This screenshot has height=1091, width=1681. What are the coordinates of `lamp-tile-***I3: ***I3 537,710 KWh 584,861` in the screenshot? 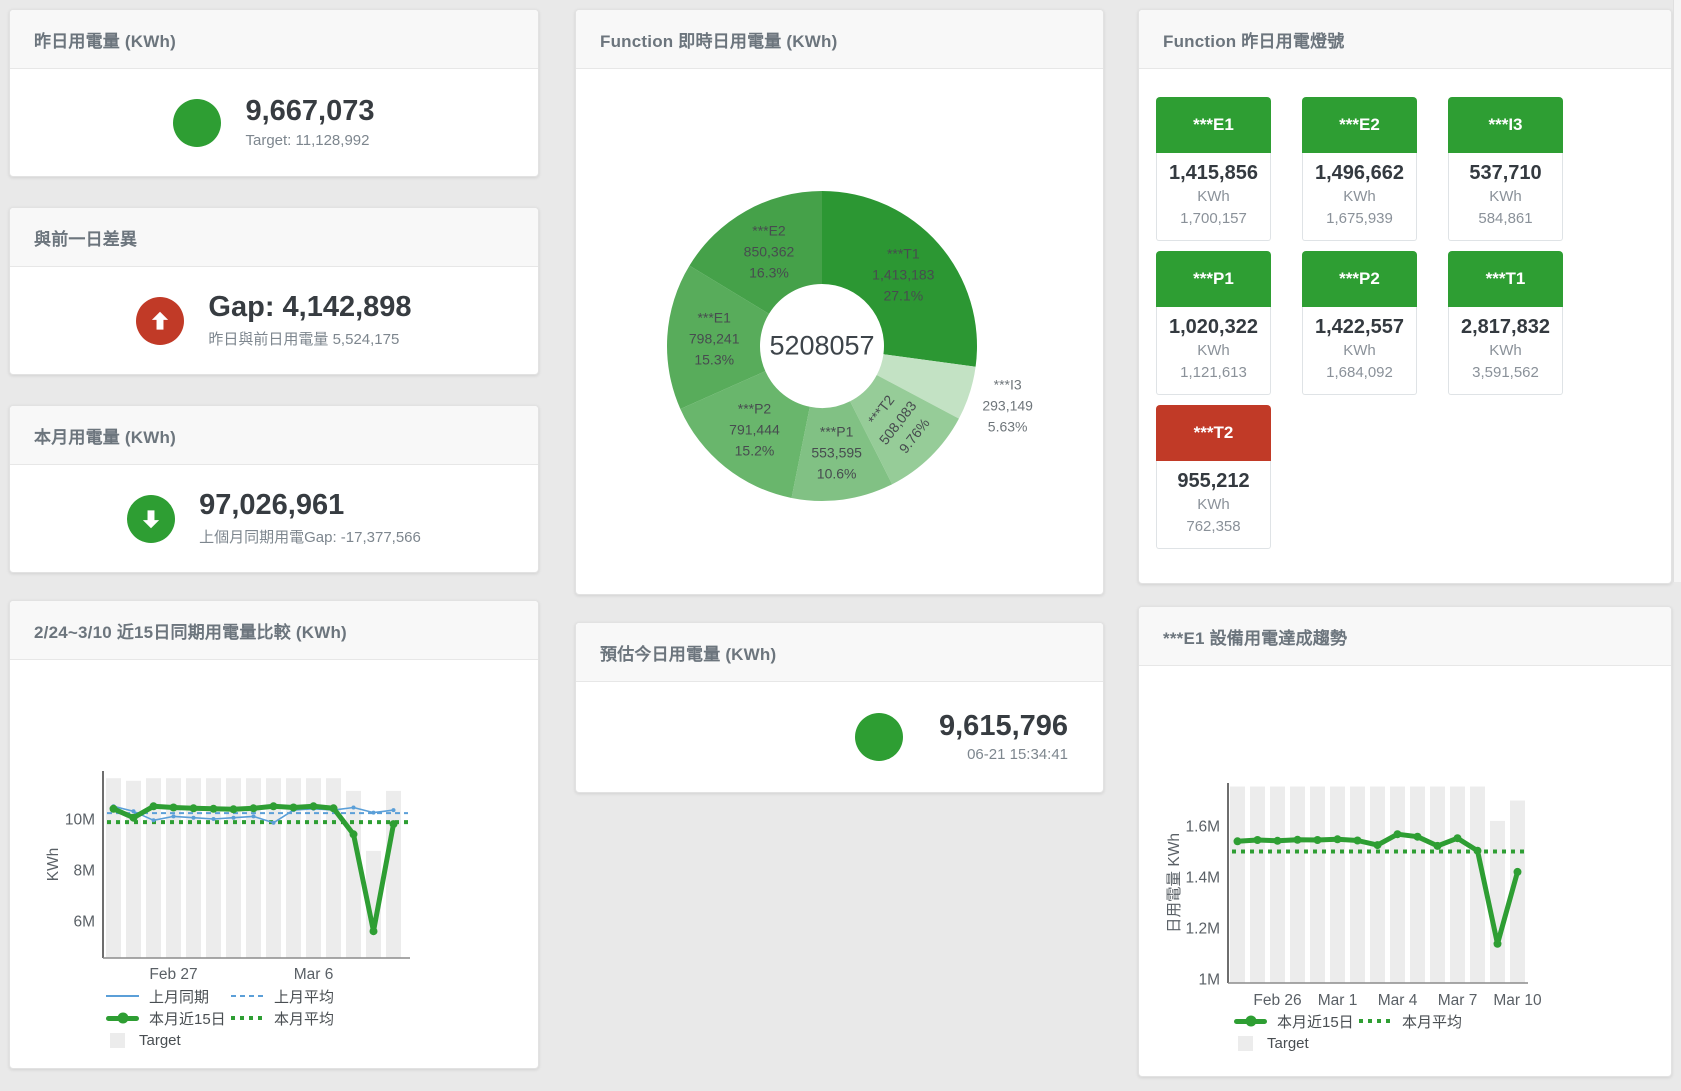 It's located at (1505, 169).